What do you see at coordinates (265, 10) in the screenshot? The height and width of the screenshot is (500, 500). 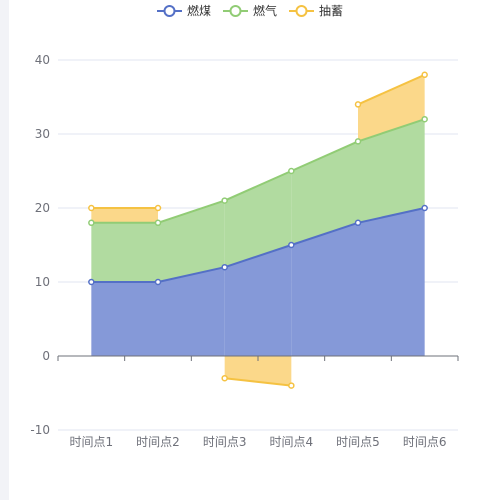 I see `legend-label: 燃气` at bounding box center [265, 10].